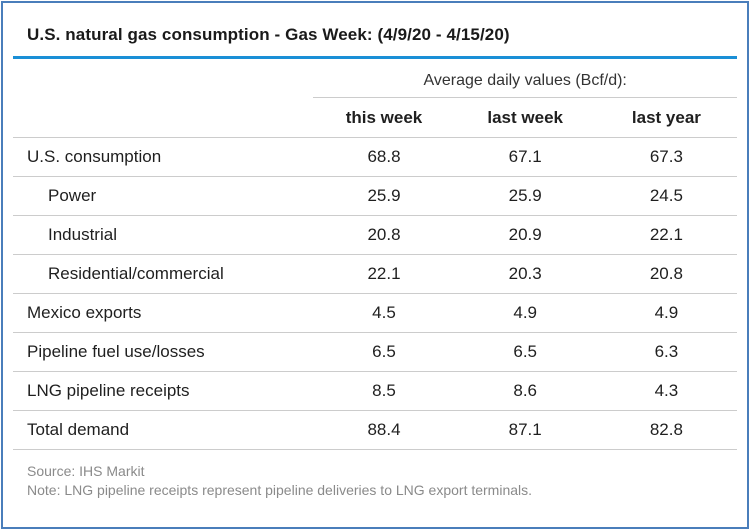  I want to click on table-row: Total demand 88.4 87.1 82.8, so click(375, 430).